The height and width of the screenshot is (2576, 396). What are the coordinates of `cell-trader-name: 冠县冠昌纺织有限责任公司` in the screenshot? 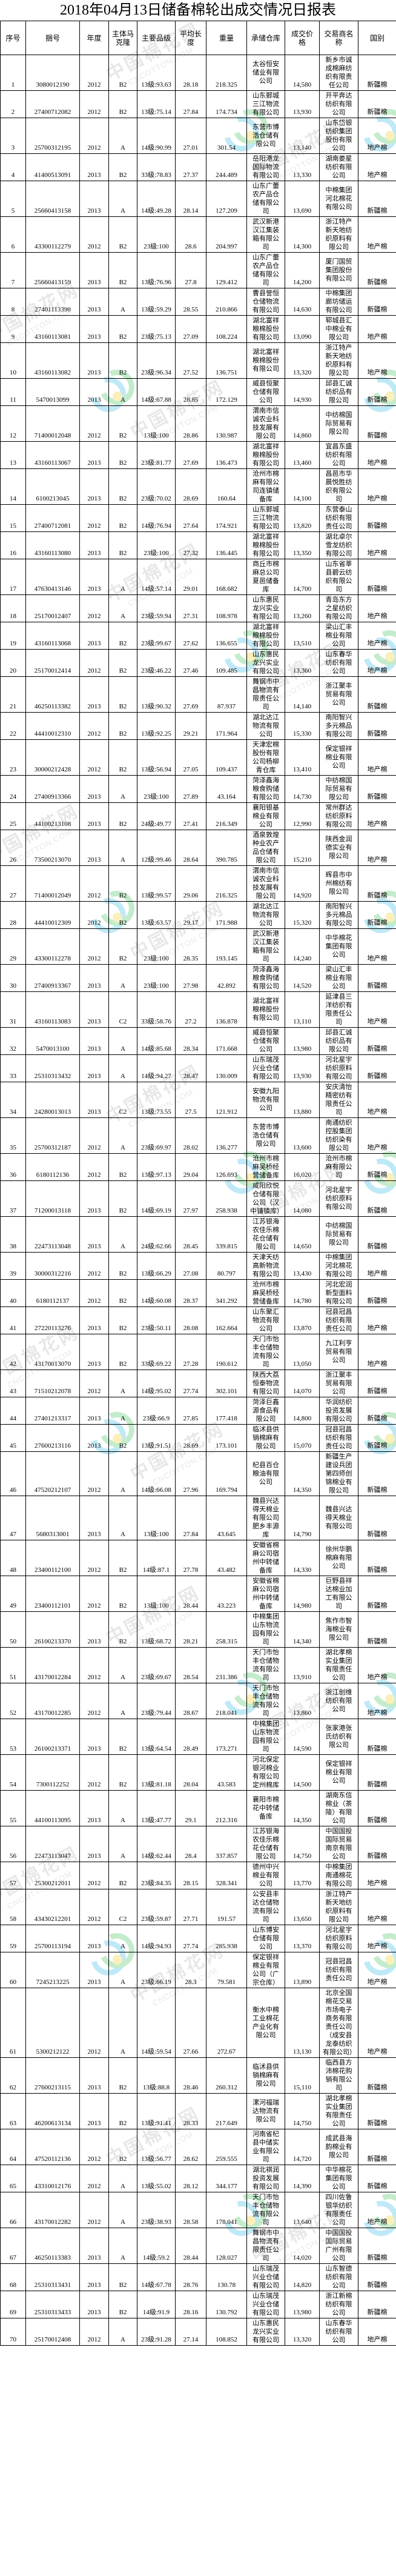 It's located at (339, 1438).